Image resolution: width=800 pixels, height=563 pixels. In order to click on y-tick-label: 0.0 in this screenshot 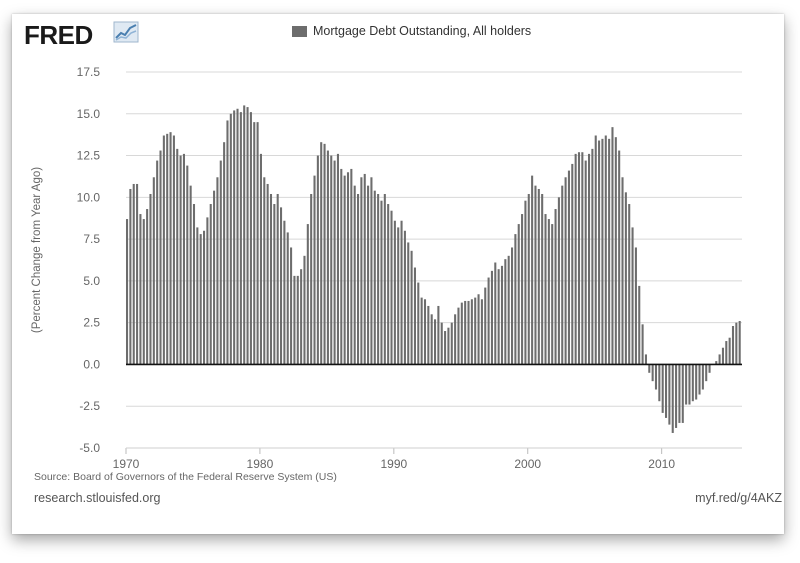, I will do `click(91, 364)`.